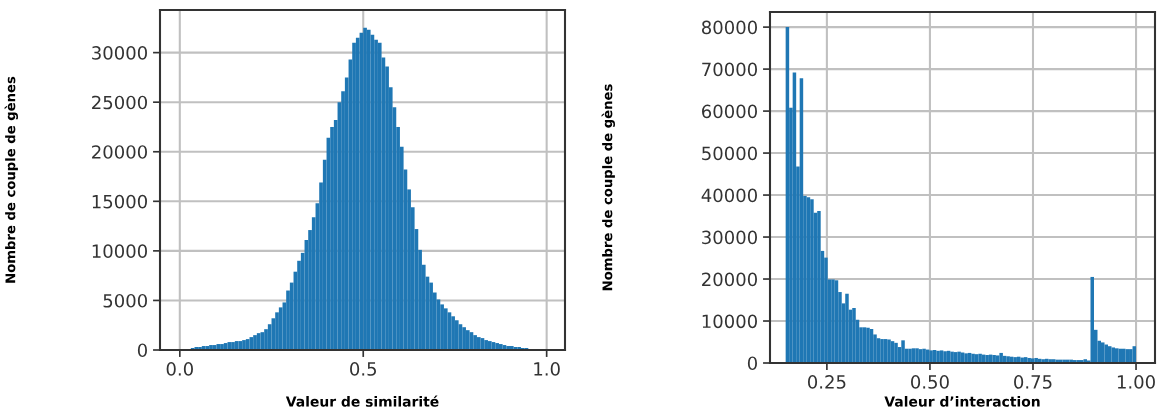 The height and width of the screenshot is (414, 1166). What do you see at coordinates (826, 382) in the screenshot?
I see `x-tick-label: 0.25` at bounding box center [826, 382].